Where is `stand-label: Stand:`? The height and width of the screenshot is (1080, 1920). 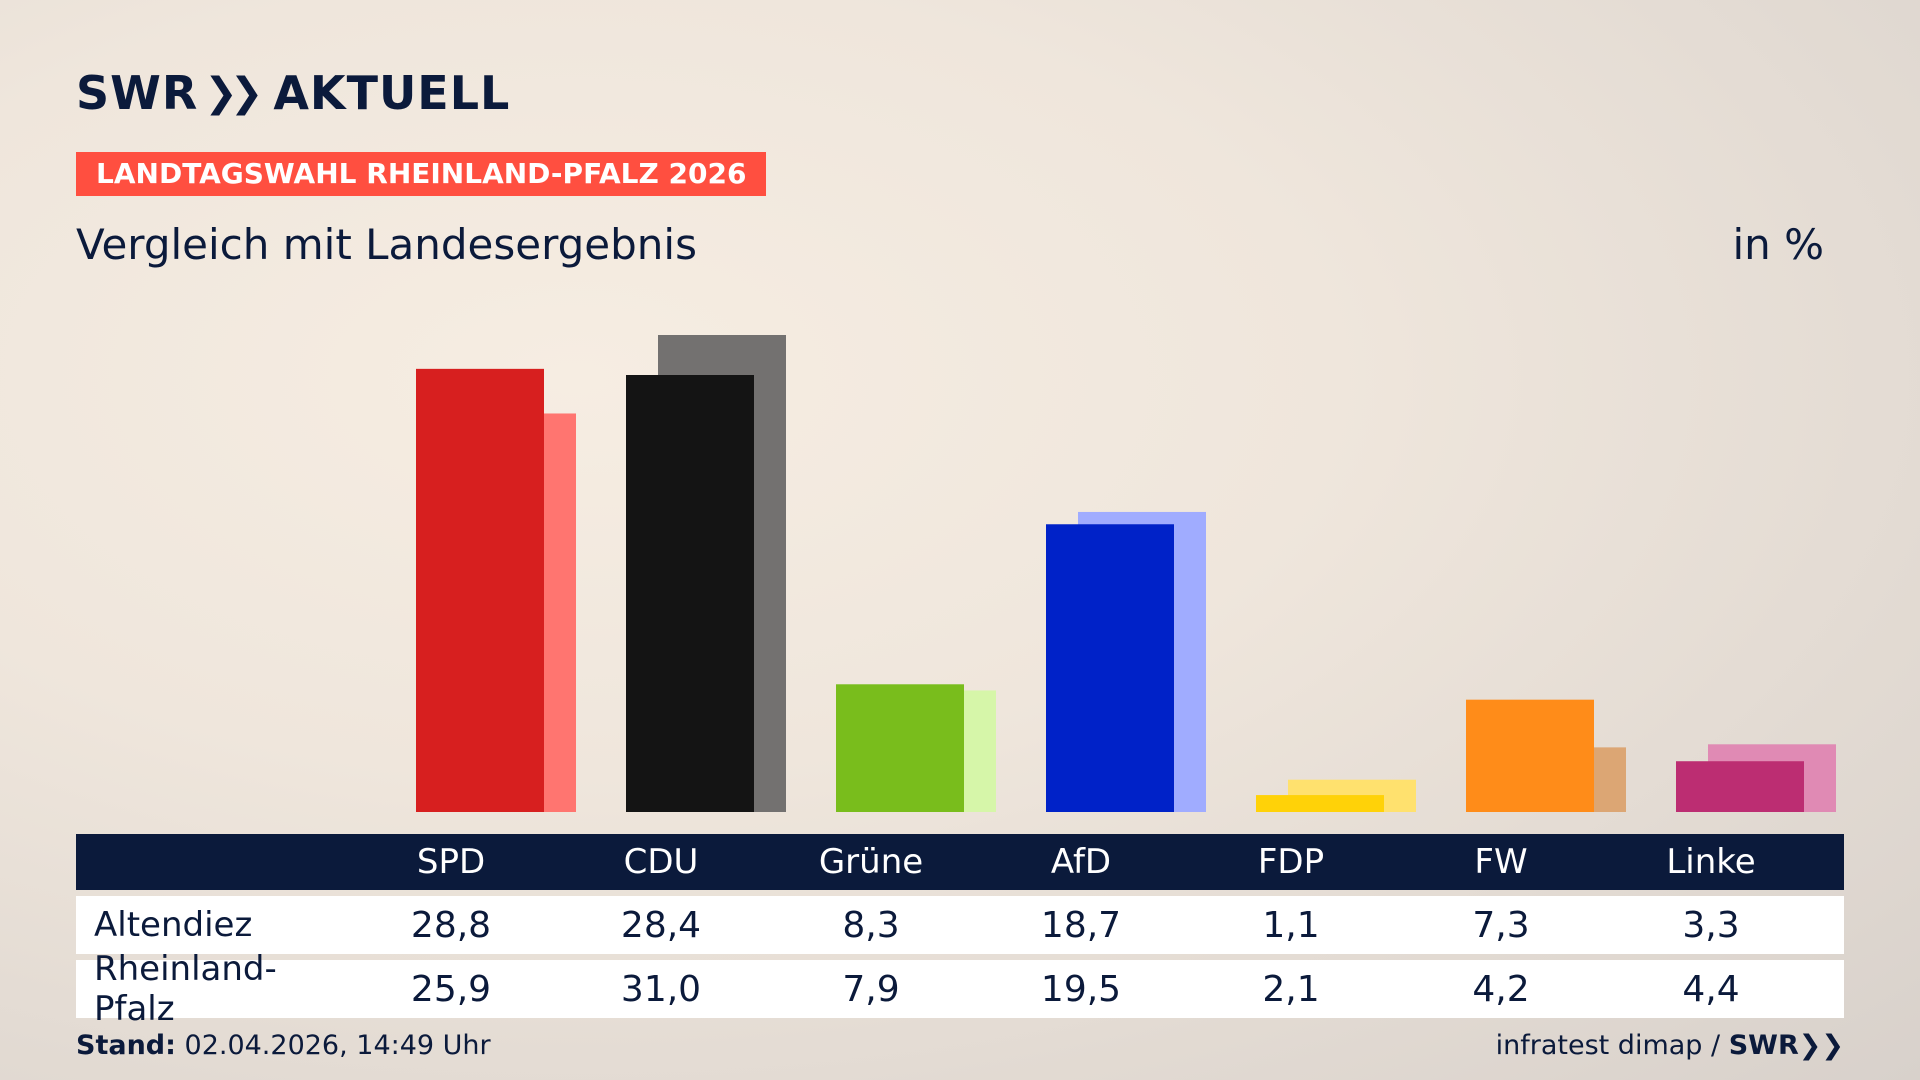 stand-label: Stand: is located at coordinates (126, 1045).